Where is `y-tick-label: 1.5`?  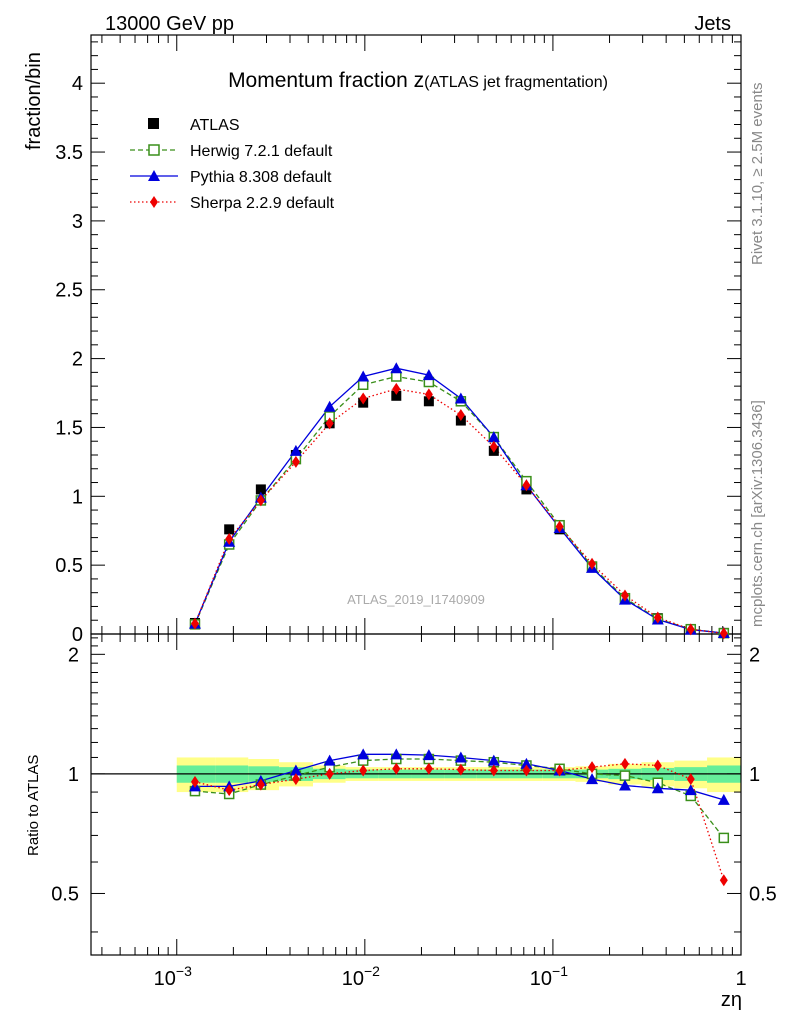 y-tick-label: 1.5 is located at coordinates (69, 428).